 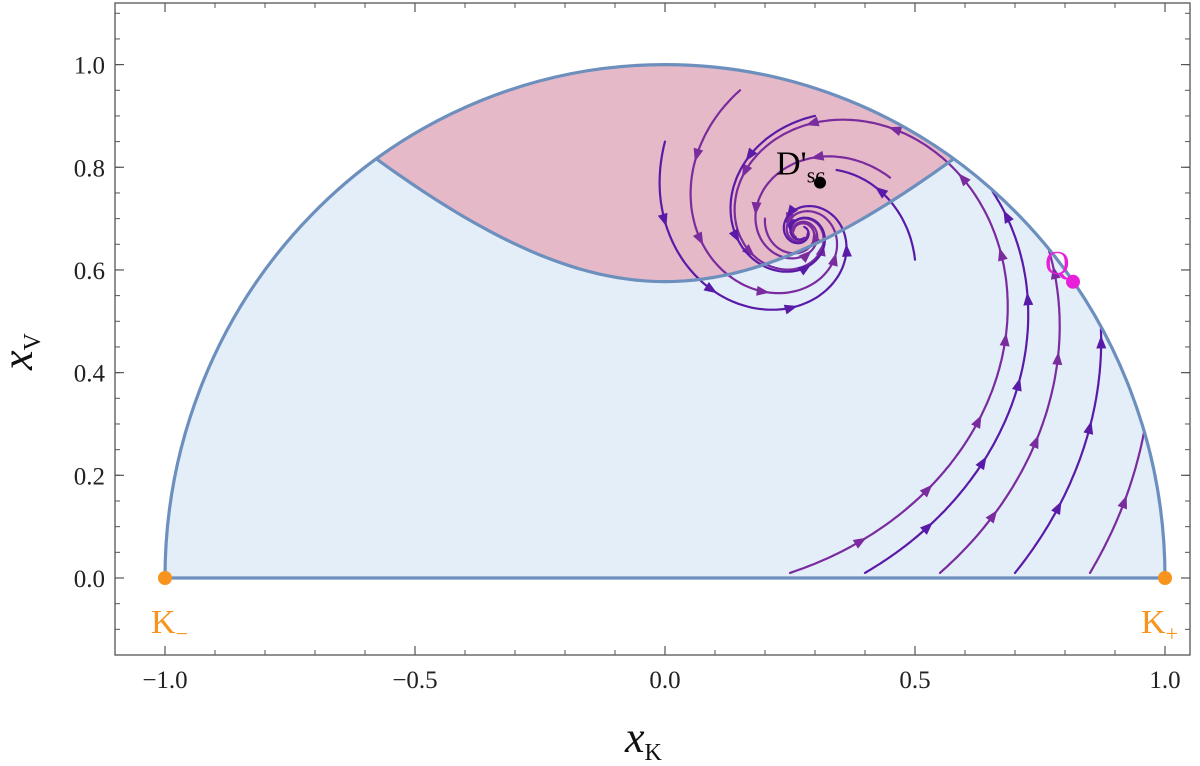 What do you see at coordinates (1073, 281) in the screenshot?
I see `point-q` at bounding box center [1073, 281].